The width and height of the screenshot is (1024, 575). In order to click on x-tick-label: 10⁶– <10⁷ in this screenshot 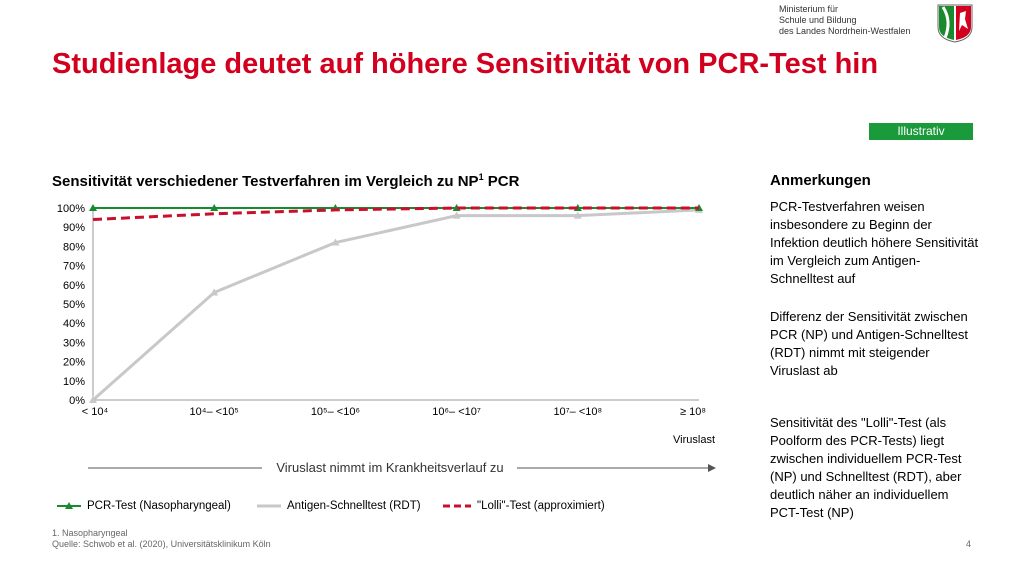, I will do `click(456, 412)`.